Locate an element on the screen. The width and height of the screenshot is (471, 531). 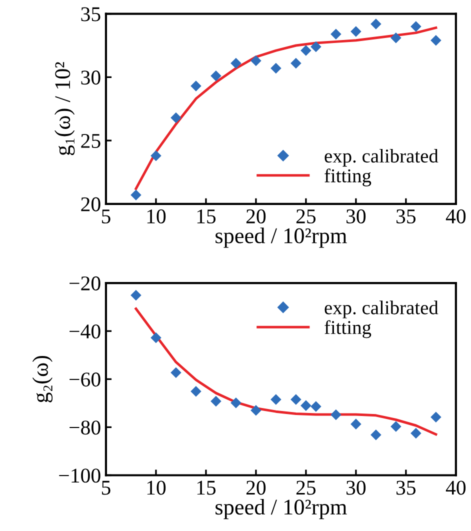
y-tick-label: −20 is located at coordinates (85, 283).